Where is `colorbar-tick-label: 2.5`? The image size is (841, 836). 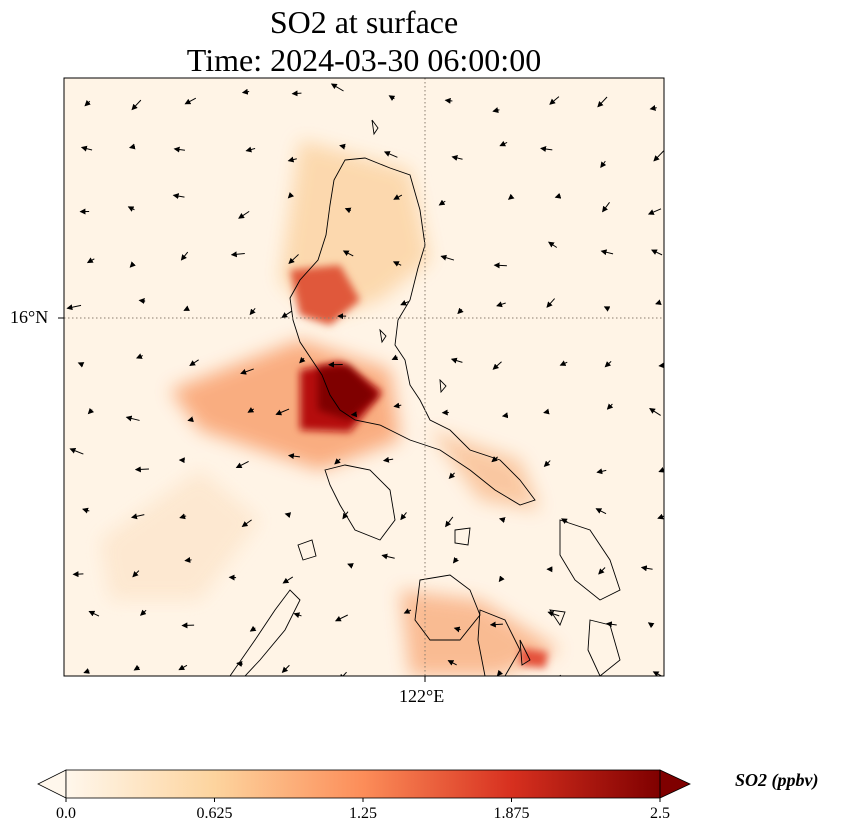
colorbar-tick-label: 2.5 is located at coordinates (660, 813).